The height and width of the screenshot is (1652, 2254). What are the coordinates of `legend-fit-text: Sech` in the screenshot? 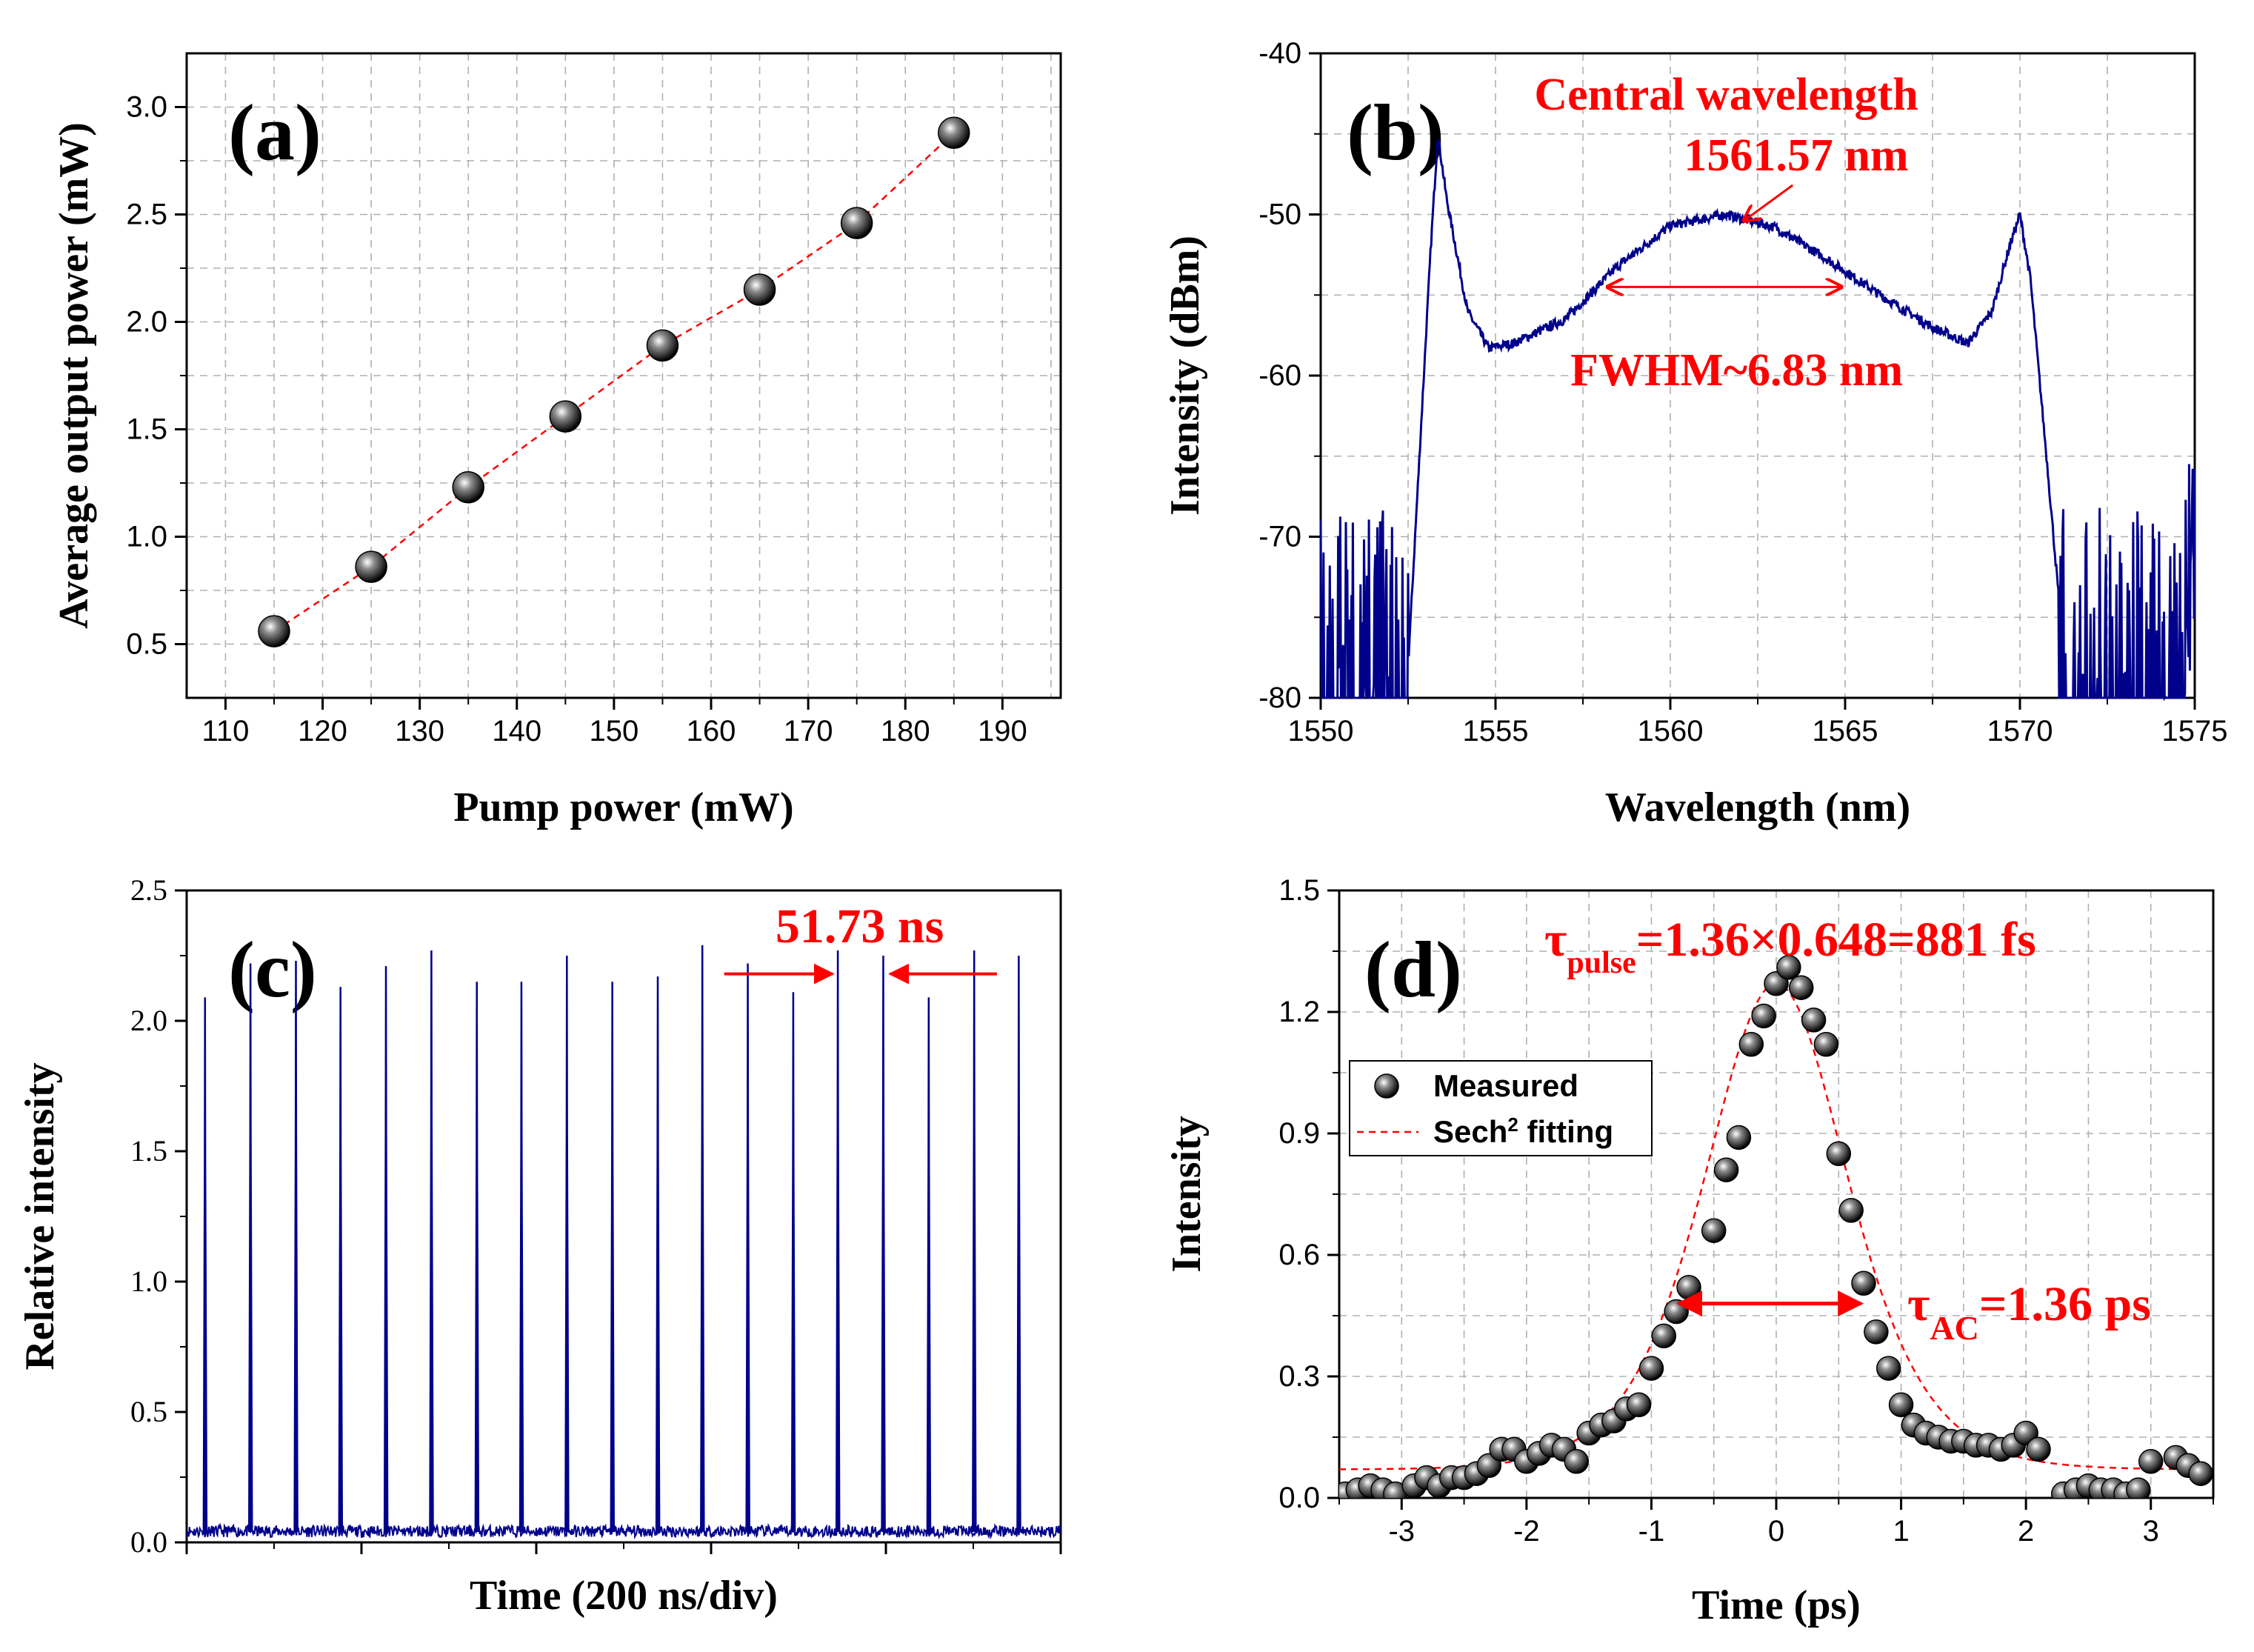 It's located at (1470, 1131).